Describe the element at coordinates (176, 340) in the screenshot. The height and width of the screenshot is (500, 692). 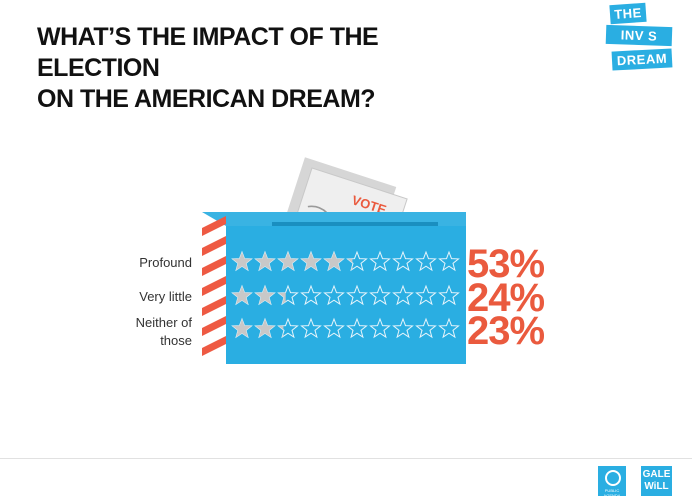
I see `category-label-3: those` at that location.